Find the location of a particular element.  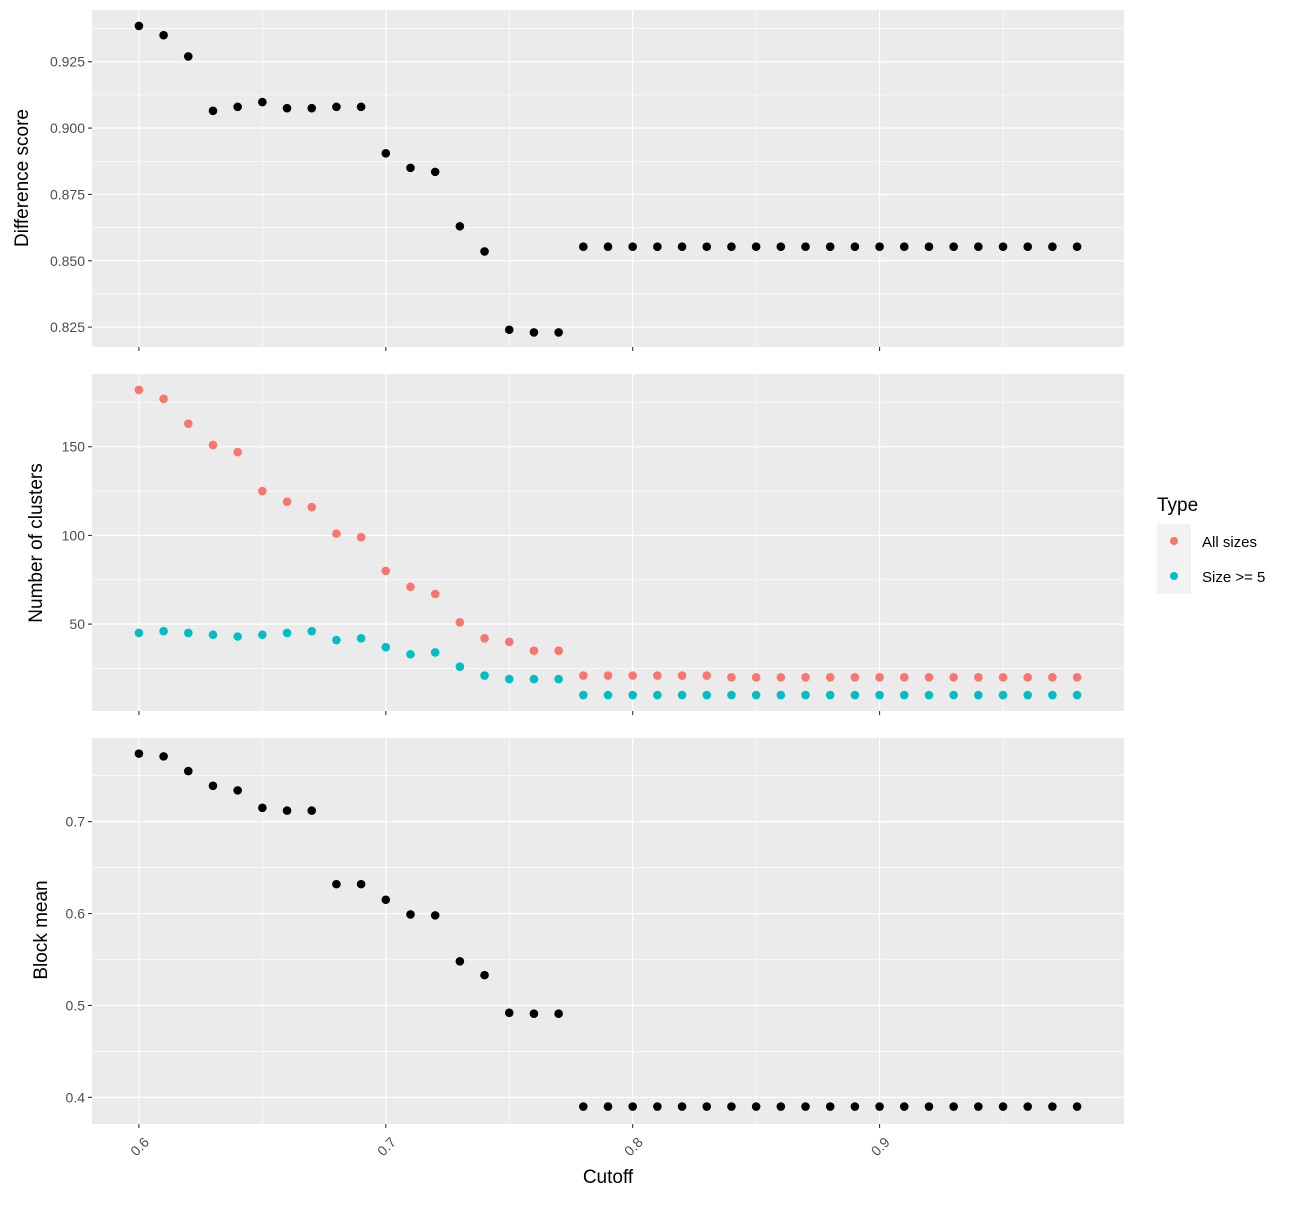

legend-label-all-sizes: All sizes is located at coordinates (1229, 542).